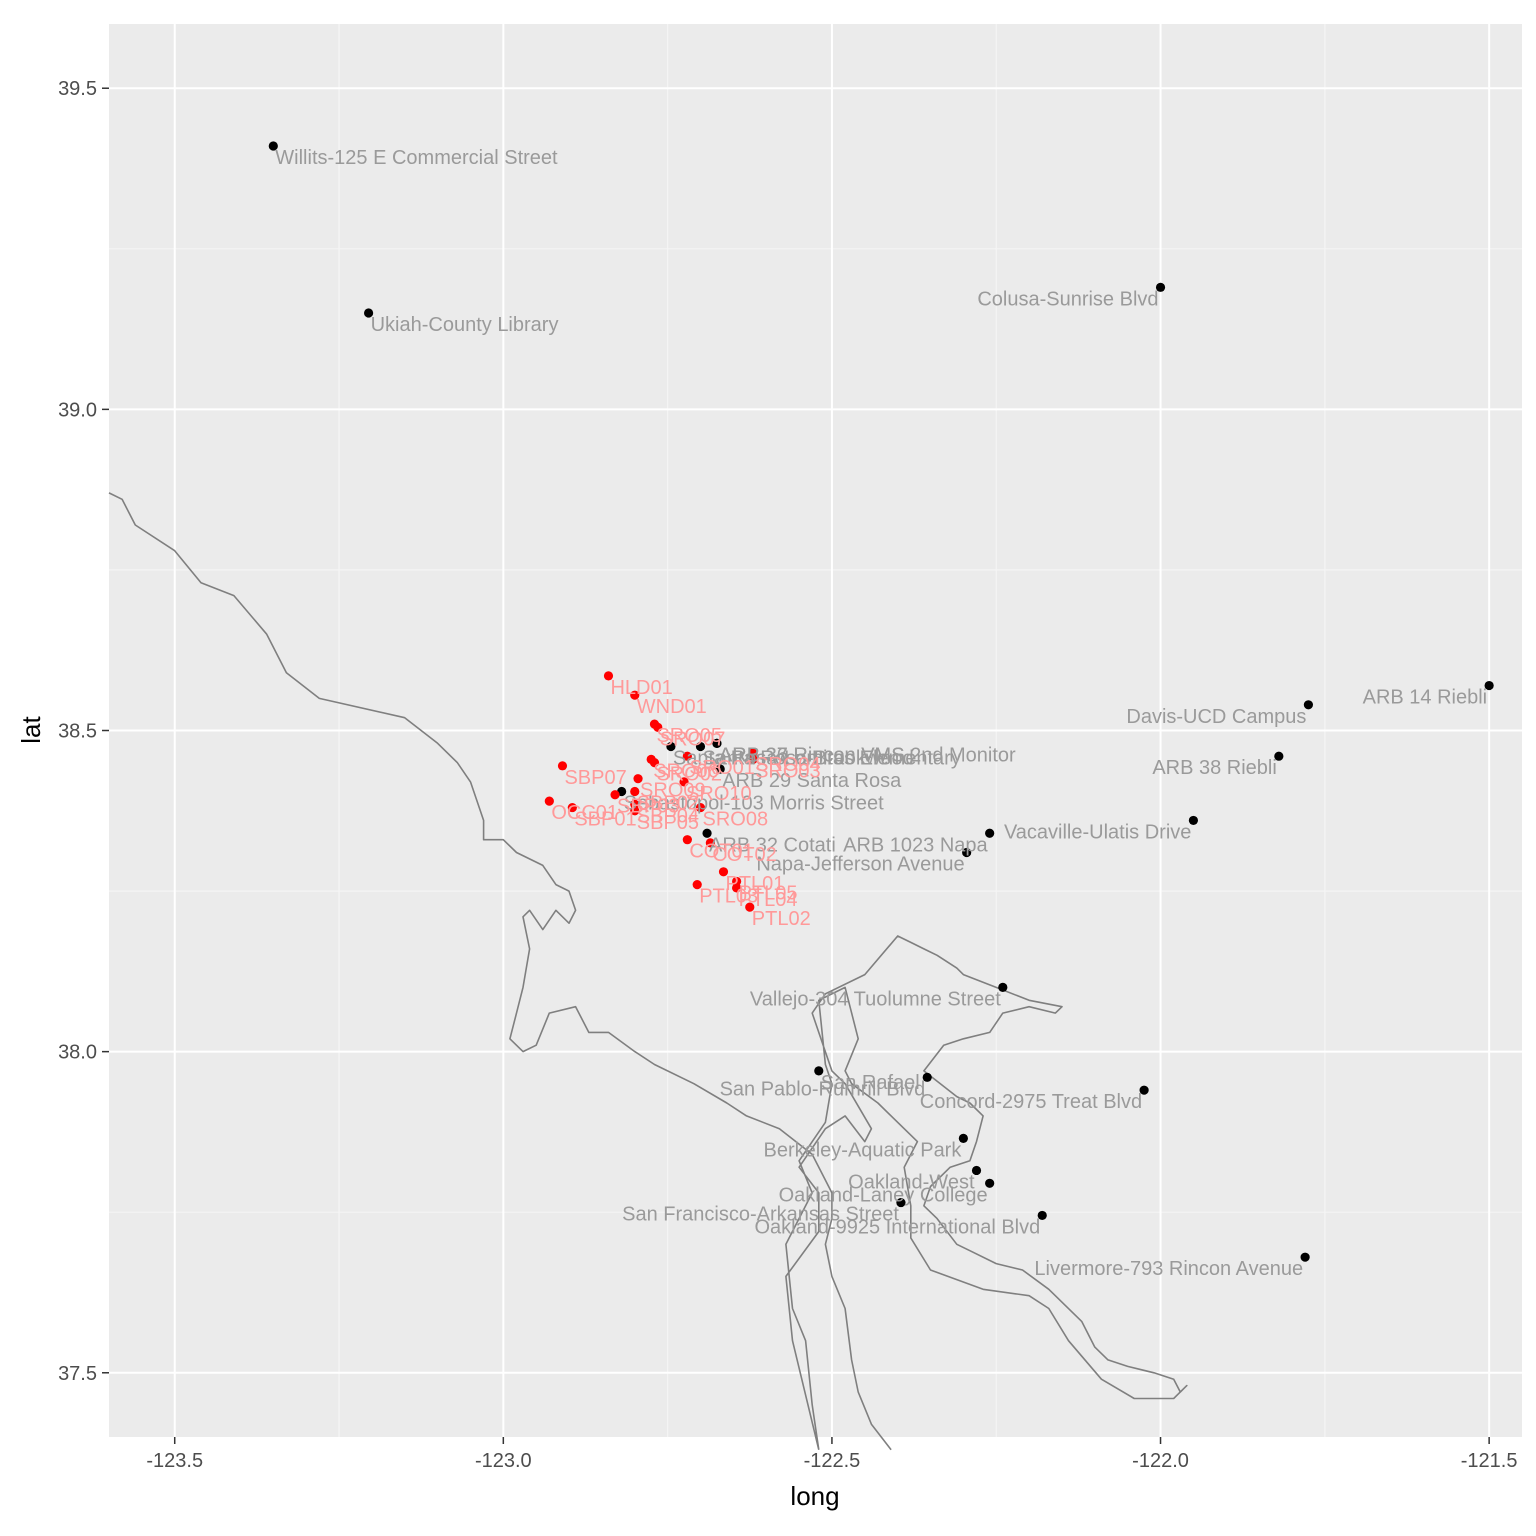 This screenshot has height=1536, width=1536. I want to click on monitor-label: San Pablo-Rumrill Blvd, so click(823, 1089).